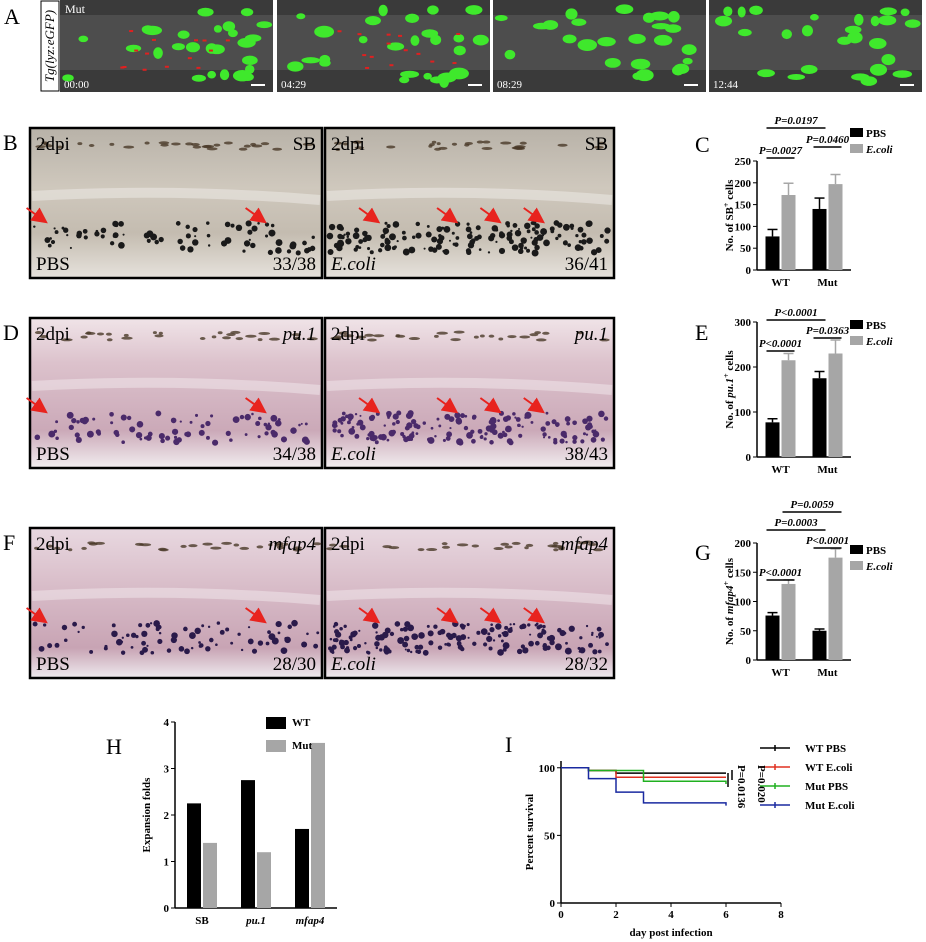 This screenshot has height=942, width=926. Describe the element at coordinates (729, 601) in the screenshot. I see `y-axis-title: No. of mfap4+ cells` at that location.